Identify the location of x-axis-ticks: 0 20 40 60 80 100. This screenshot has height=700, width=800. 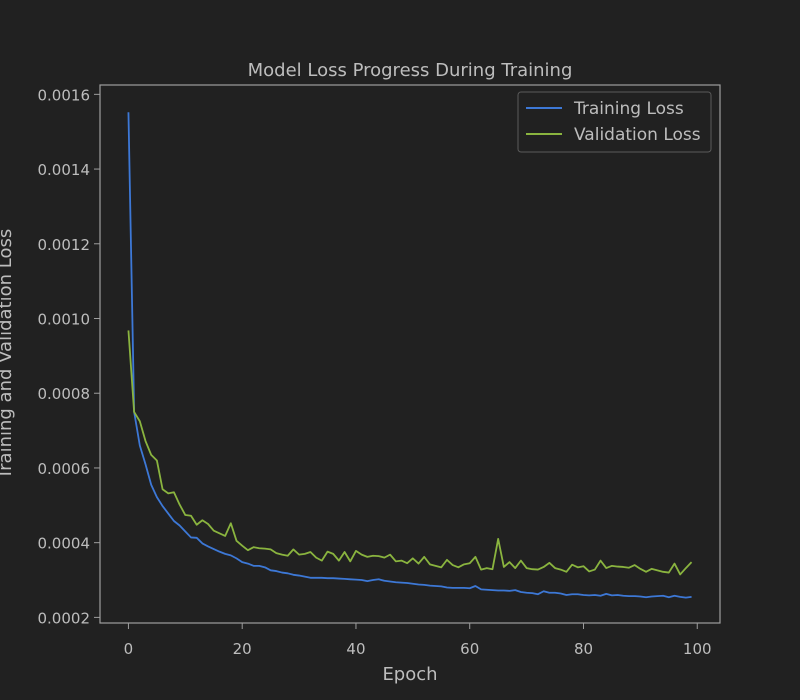
(418, 640).